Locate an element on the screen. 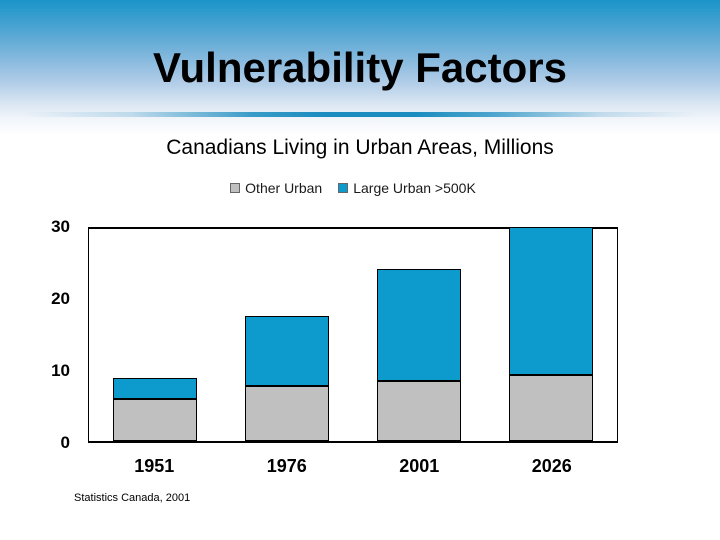  stacked-bar-2001 is located at coordinates (419, 354).